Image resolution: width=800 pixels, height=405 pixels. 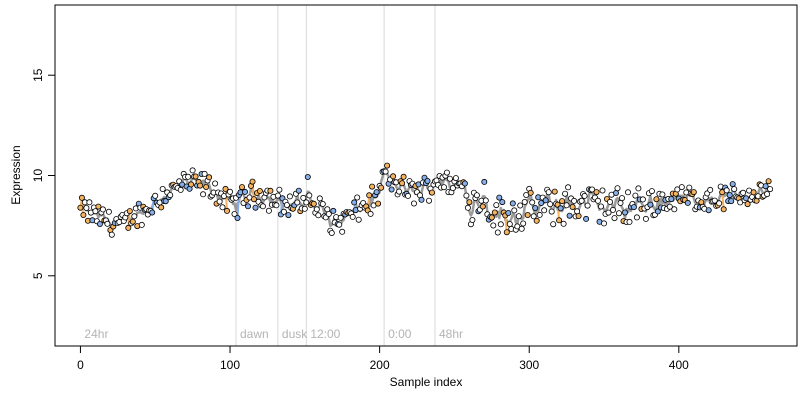 What do you see at coordinates (16, 174) in the screenshot?
I see `y-axis-title: Expression` at bounding box center [16, 174].